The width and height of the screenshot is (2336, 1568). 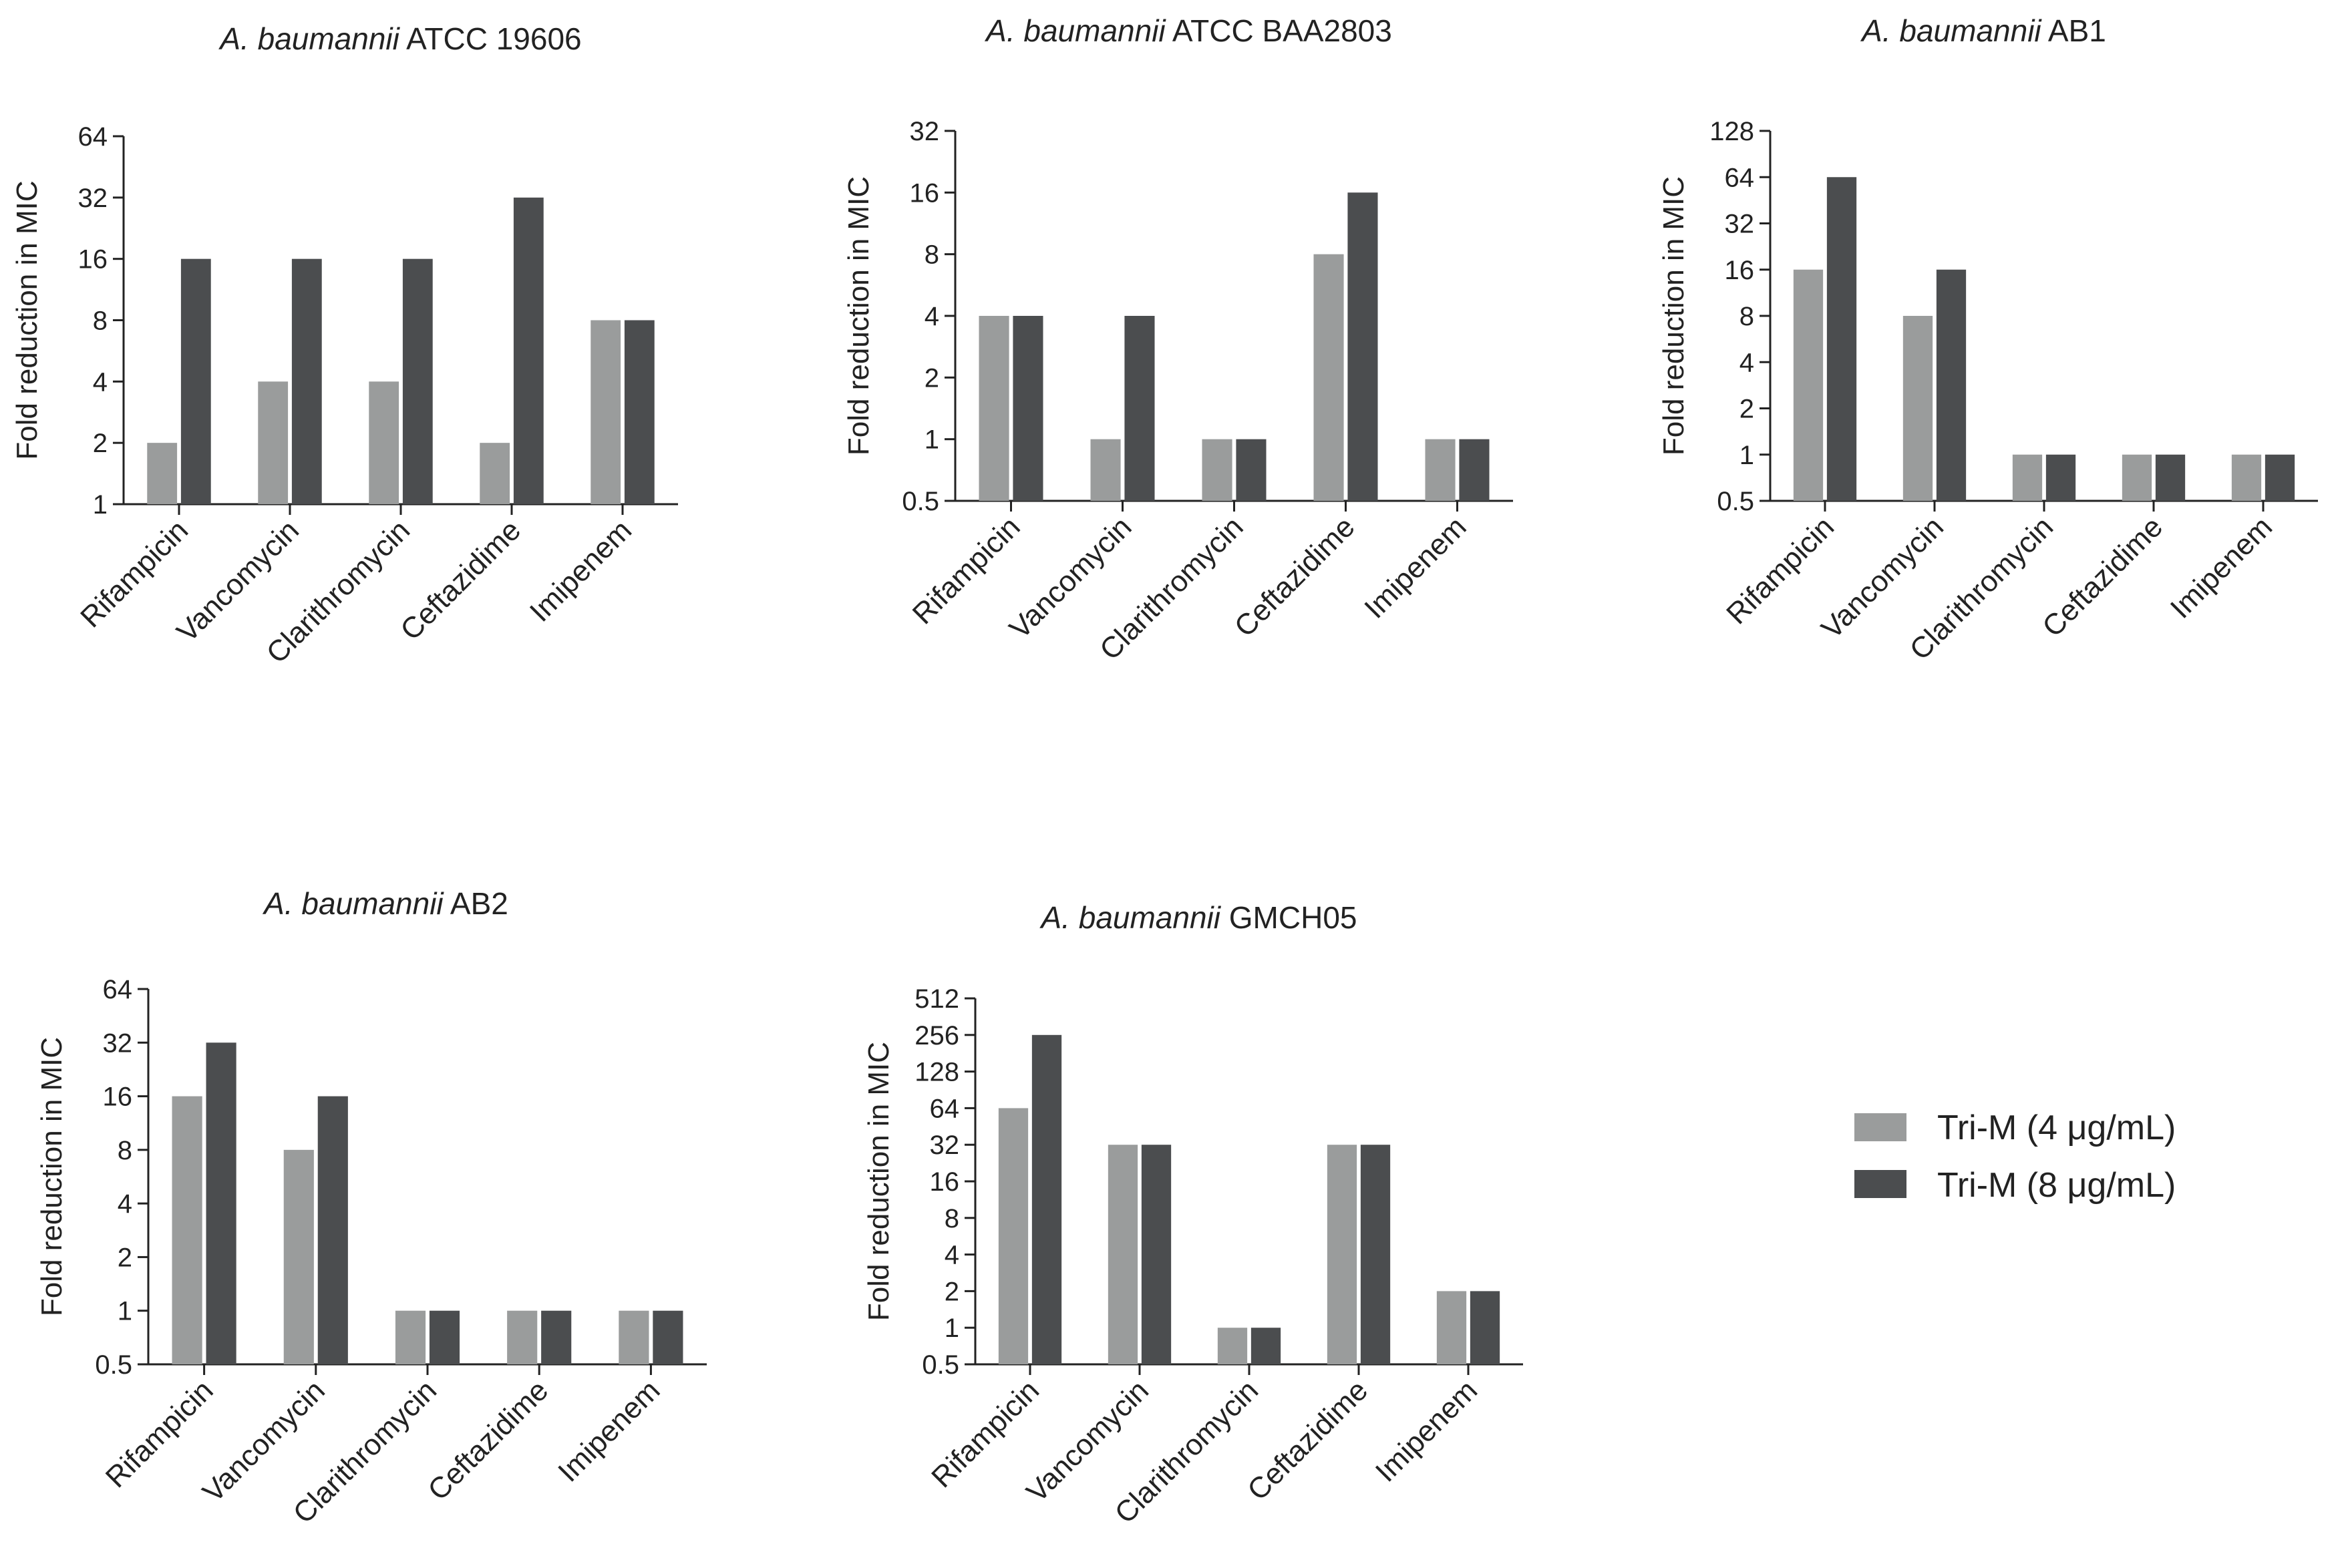 I want to click on chart-title-rest: GMCH05, so click(x=1288, y=917).